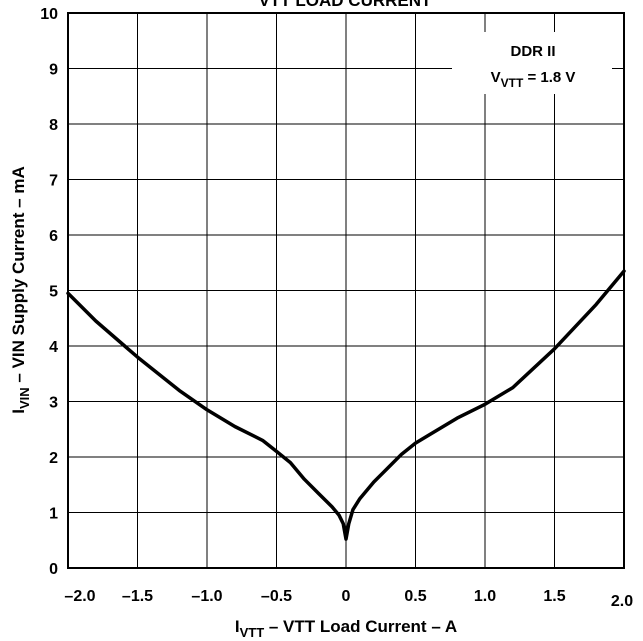 Image resolution: width=643 pixels, height=641 pixels. What do you see at coordinates (346, 596) in the screenshot?
I see `x-tick-label: 0` at bounding box center [346, 596].